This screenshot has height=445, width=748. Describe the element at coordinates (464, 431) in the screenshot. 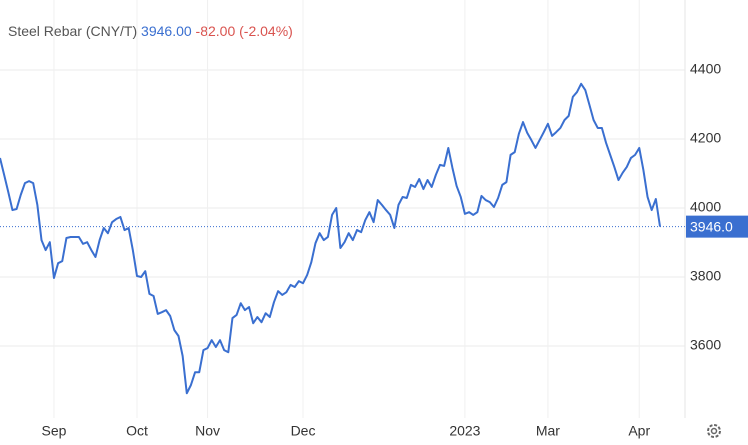

I see `x-tick-label: 2023` at that location.